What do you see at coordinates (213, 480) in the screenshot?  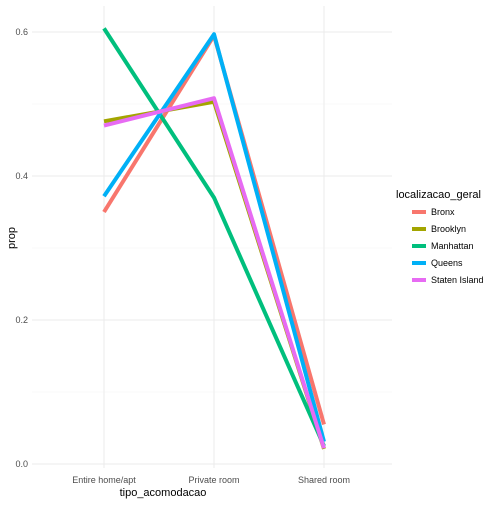 I see `x-tick-label: Private room` at bounding box center [213, 480].